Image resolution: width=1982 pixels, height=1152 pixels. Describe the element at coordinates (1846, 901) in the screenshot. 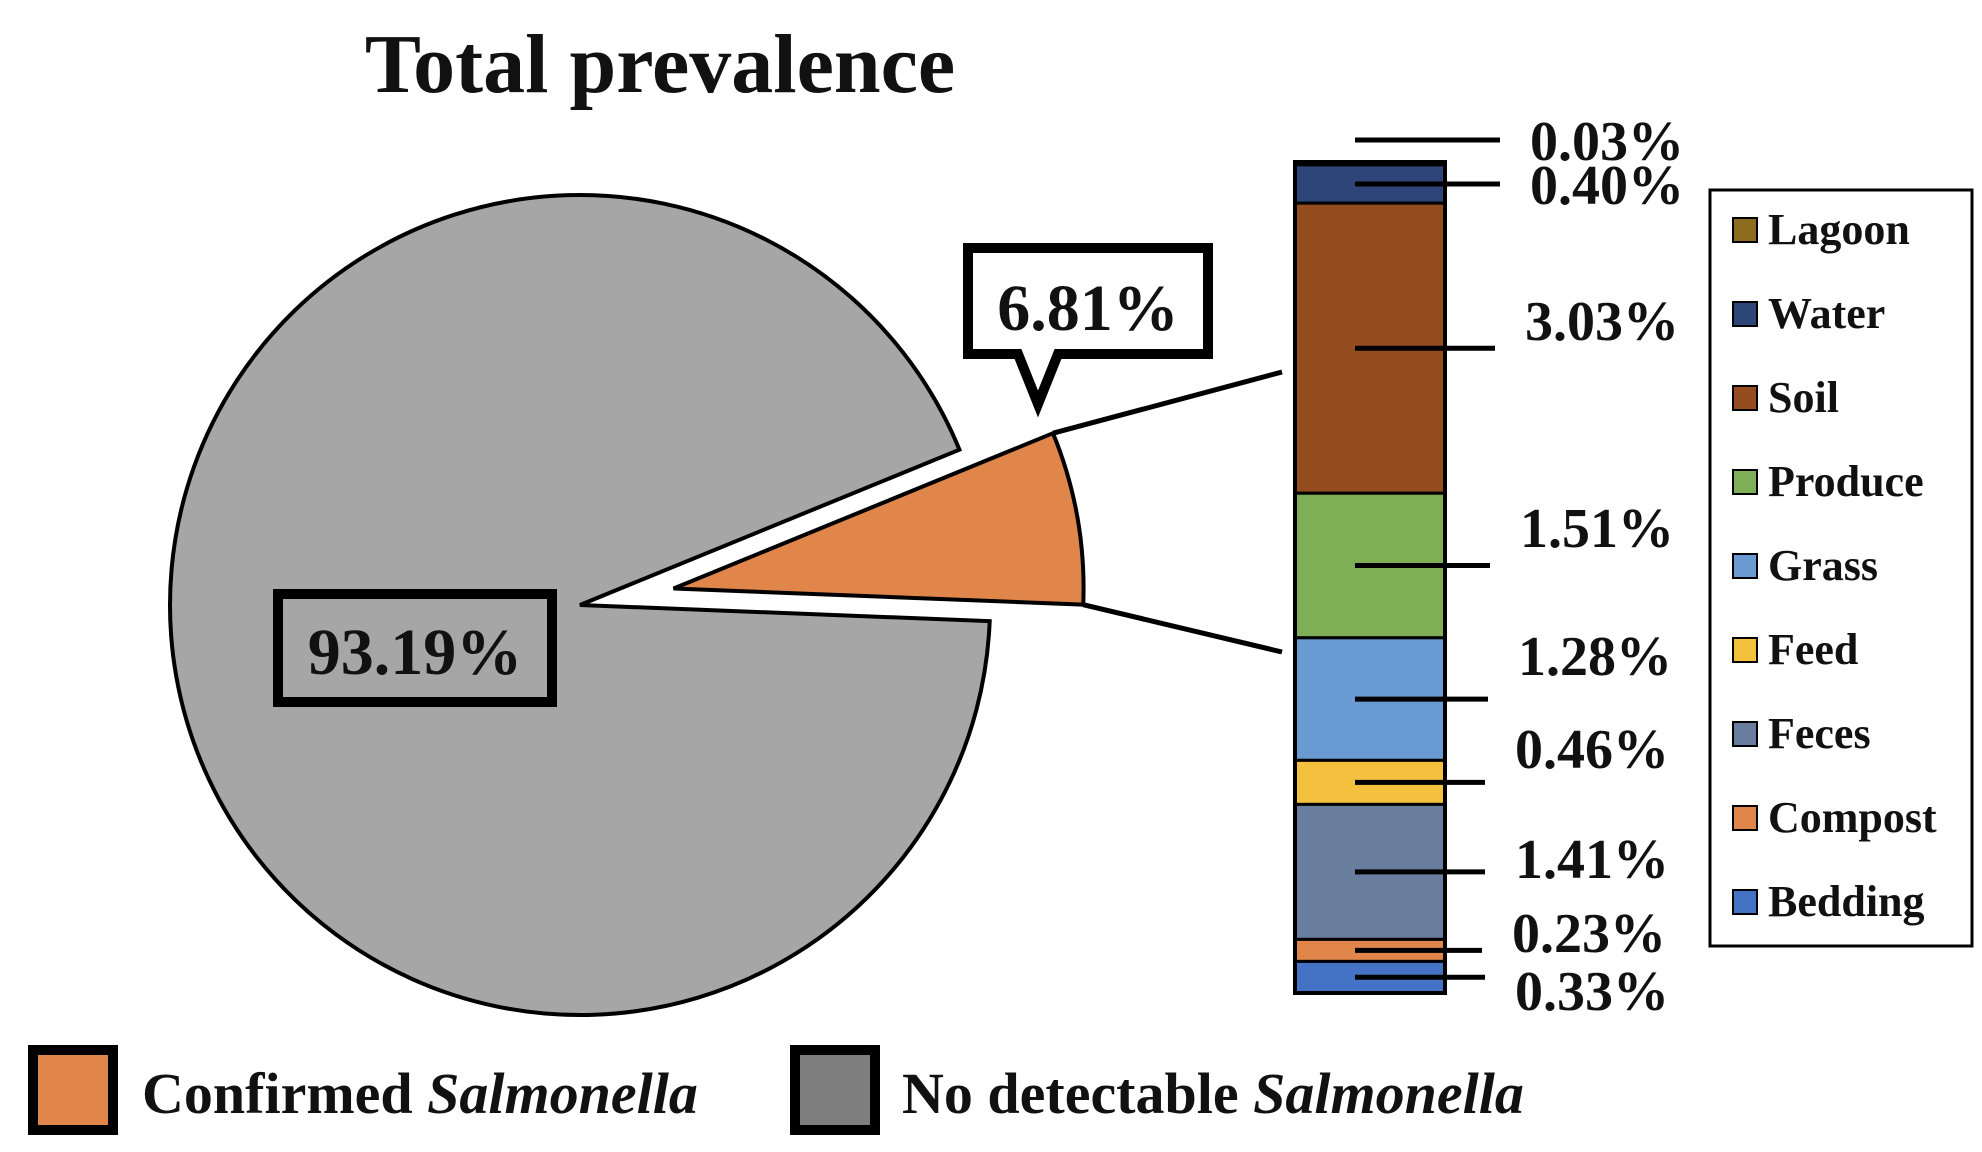

I see `legend-label-bedding: Bedding` at that location.